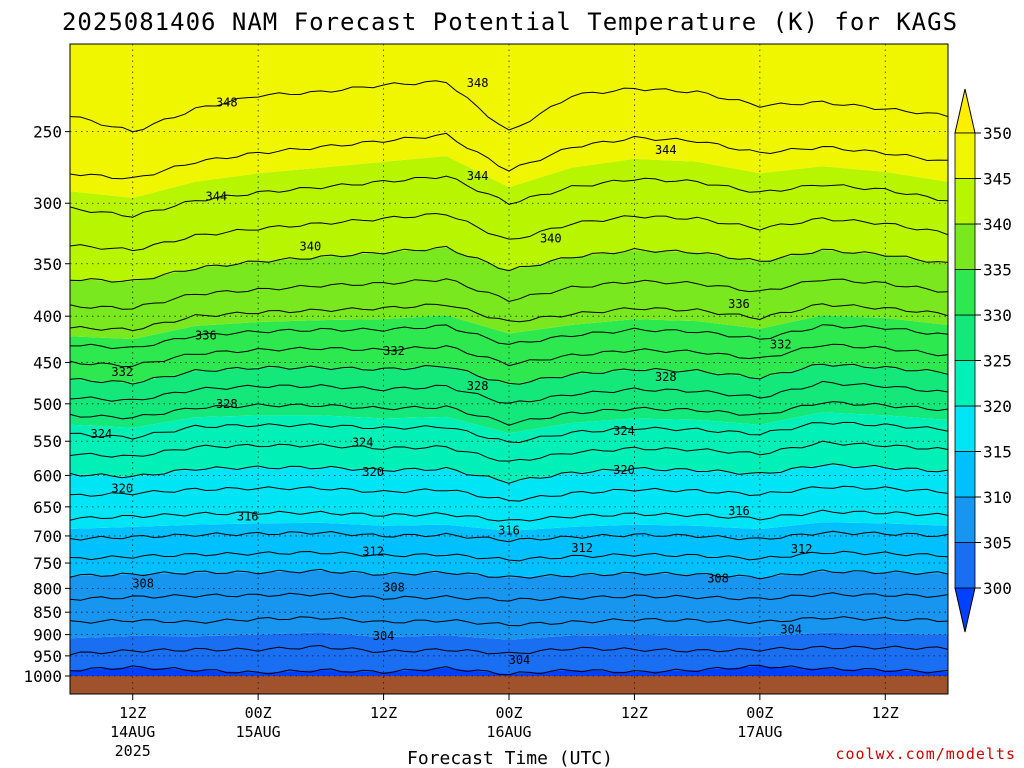 Image resolution: width=1024 pixels, height=768 pixels. What do you see at coordinates (997, 179) in the screenshot?
I see `colorbar-label: 345` at bounding box center [997, 179].